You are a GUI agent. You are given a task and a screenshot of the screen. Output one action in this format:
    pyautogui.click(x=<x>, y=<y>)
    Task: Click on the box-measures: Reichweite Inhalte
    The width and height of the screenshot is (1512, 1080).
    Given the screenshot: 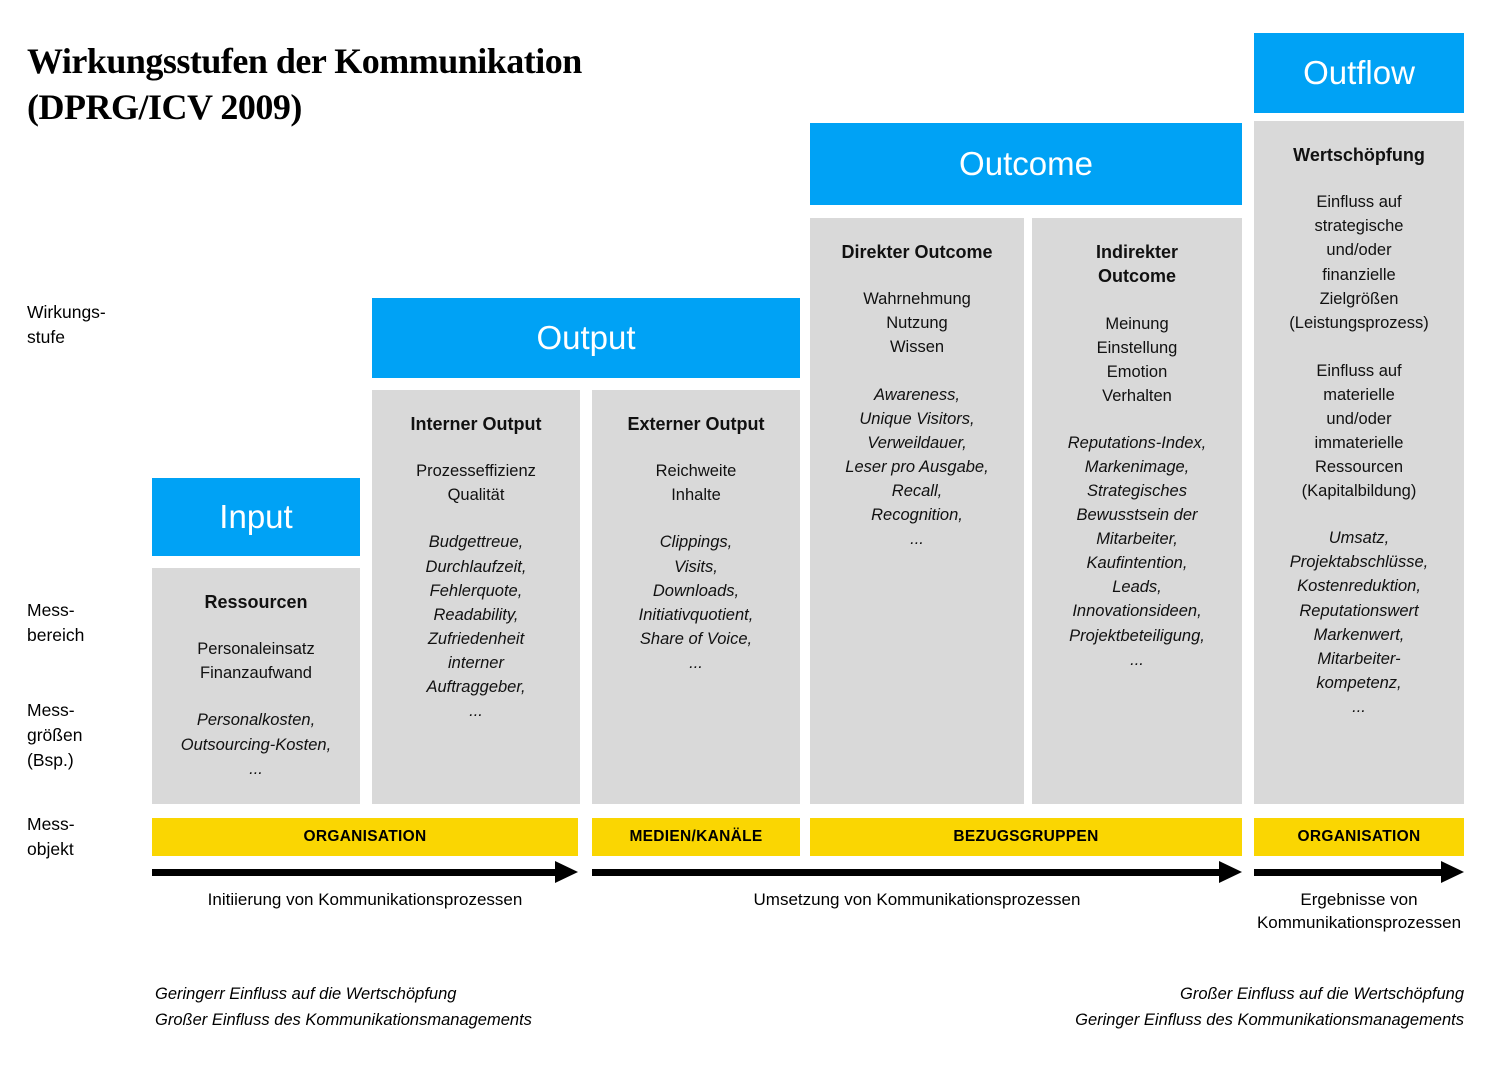 What is the action you would take?
    pyautogui.click(x=696, y=483)
    